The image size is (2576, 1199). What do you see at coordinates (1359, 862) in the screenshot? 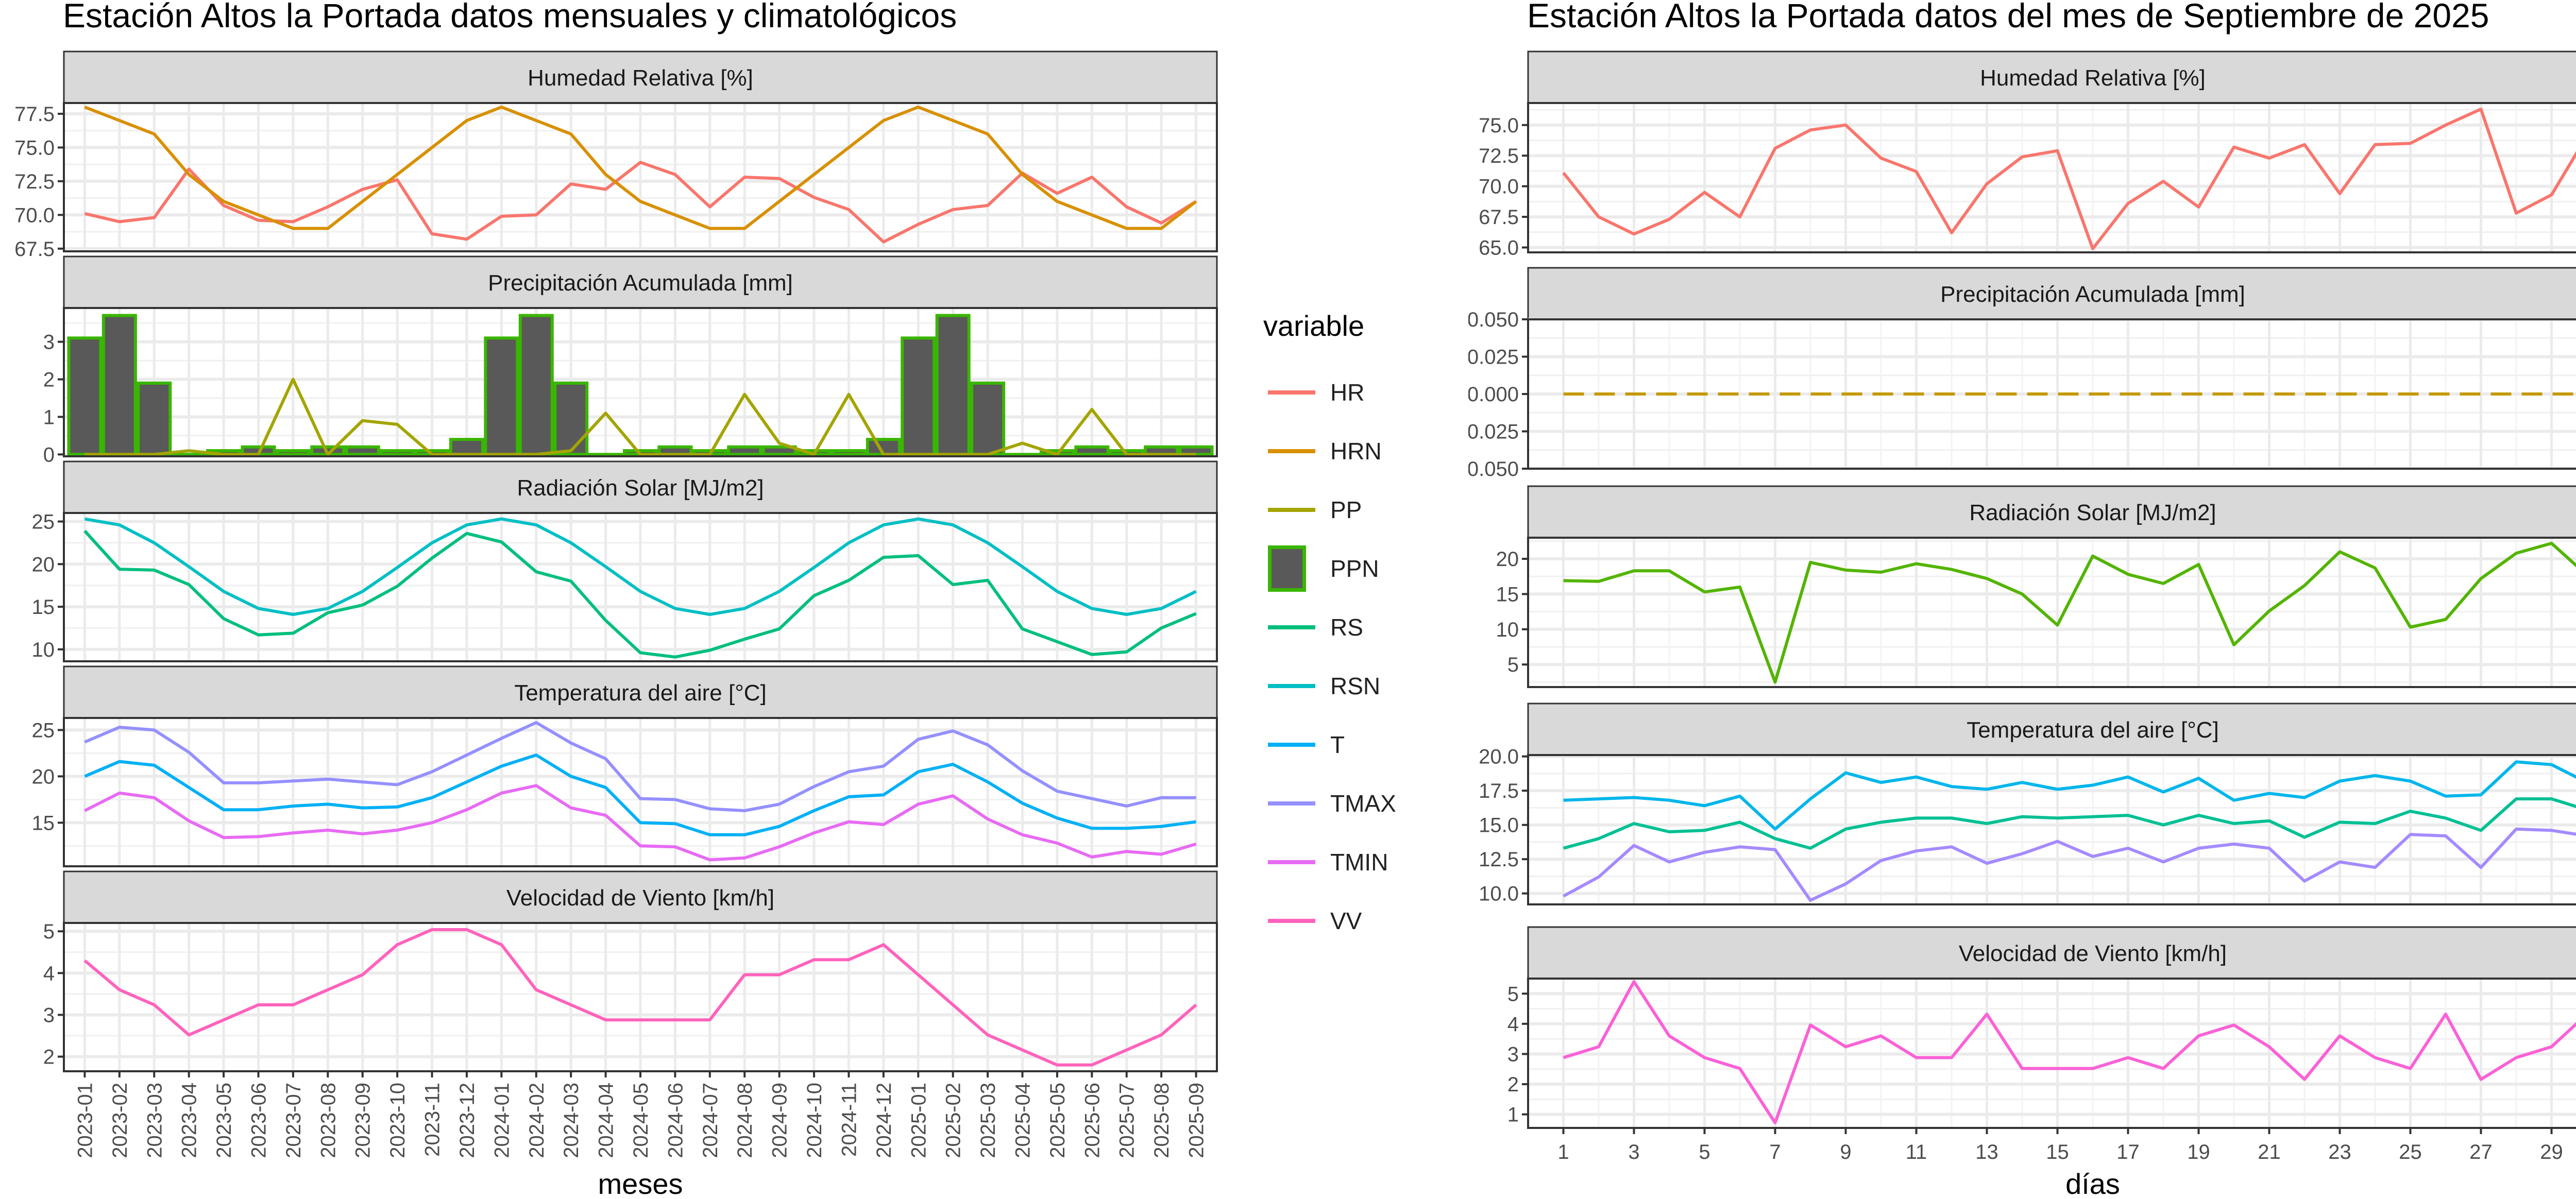
I see `legend-label: TMIN` at bounding box center [1359, 862].